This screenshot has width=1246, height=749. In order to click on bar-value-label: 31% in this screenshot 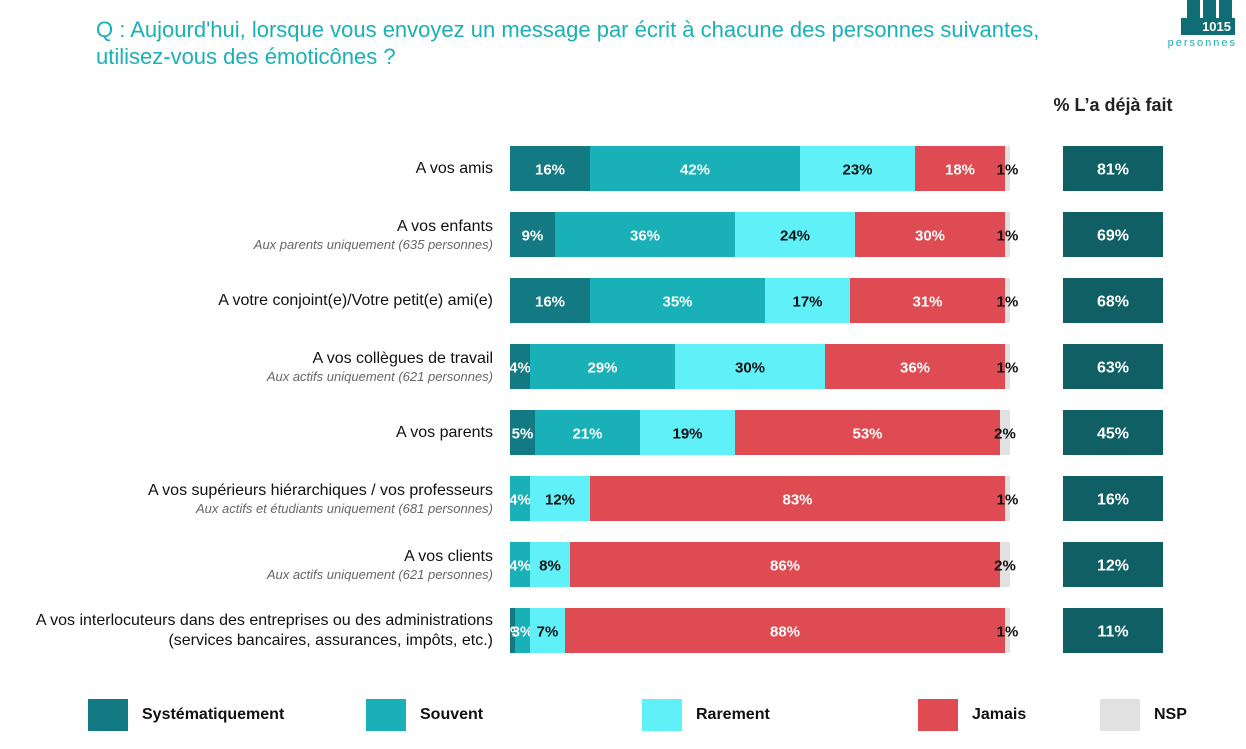, I will do `click(927, 302)`.